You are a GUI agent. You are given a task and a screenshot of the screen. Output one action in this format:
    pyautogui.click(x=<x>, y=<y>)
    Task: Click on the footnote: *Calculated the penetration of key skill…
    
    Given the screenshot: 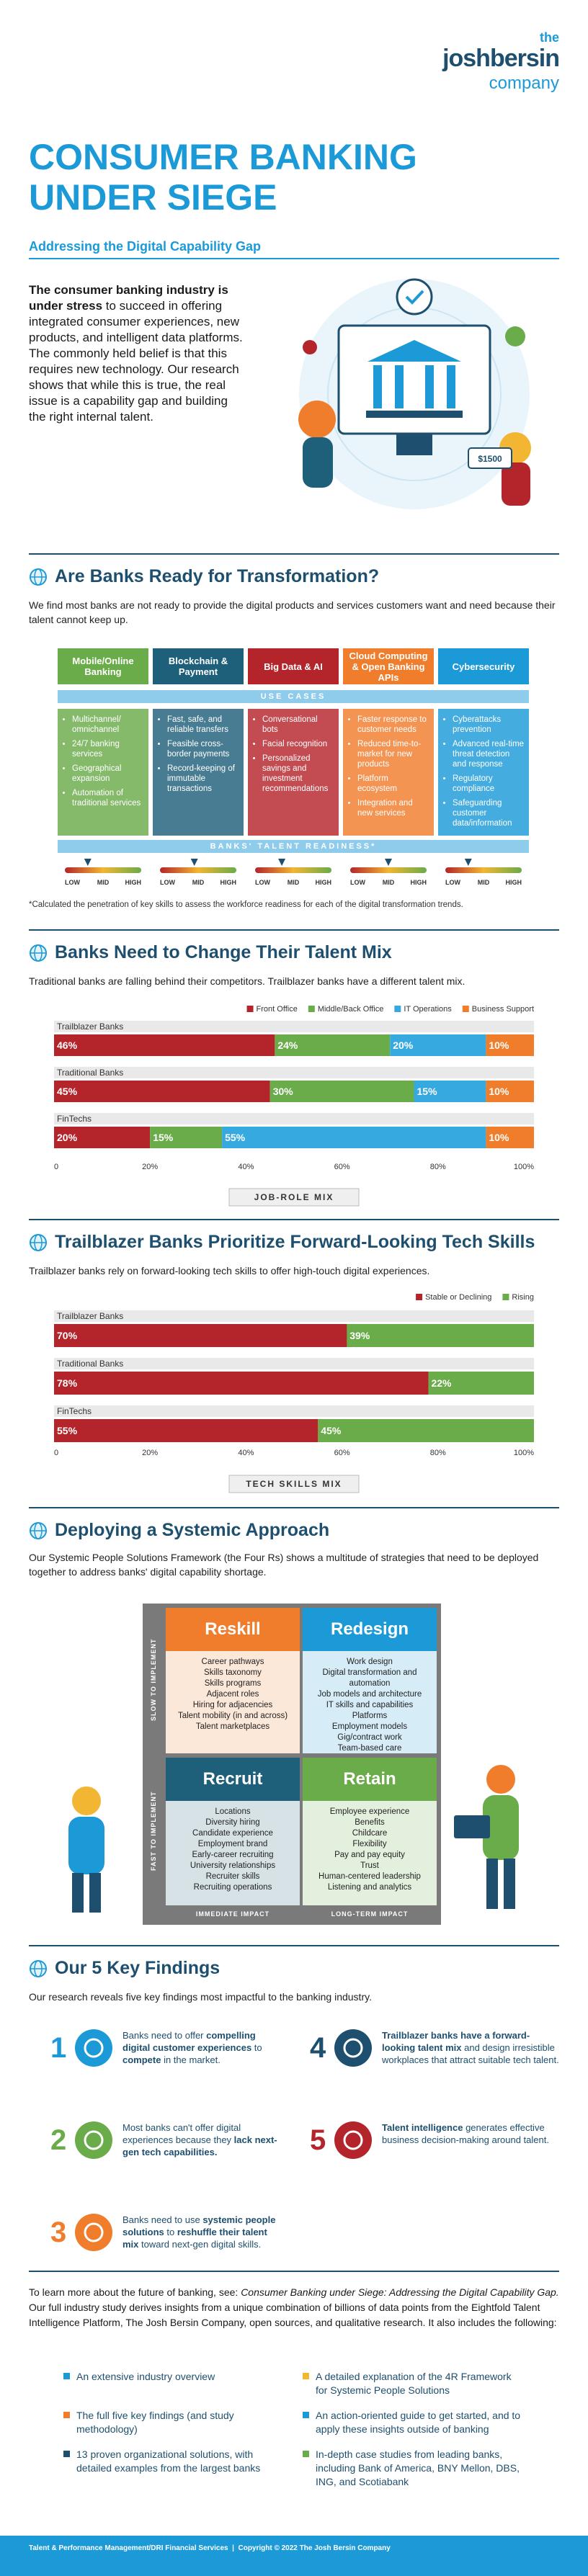 What is the action you would take?
    pyautogui.click(x=246, y=904)
    